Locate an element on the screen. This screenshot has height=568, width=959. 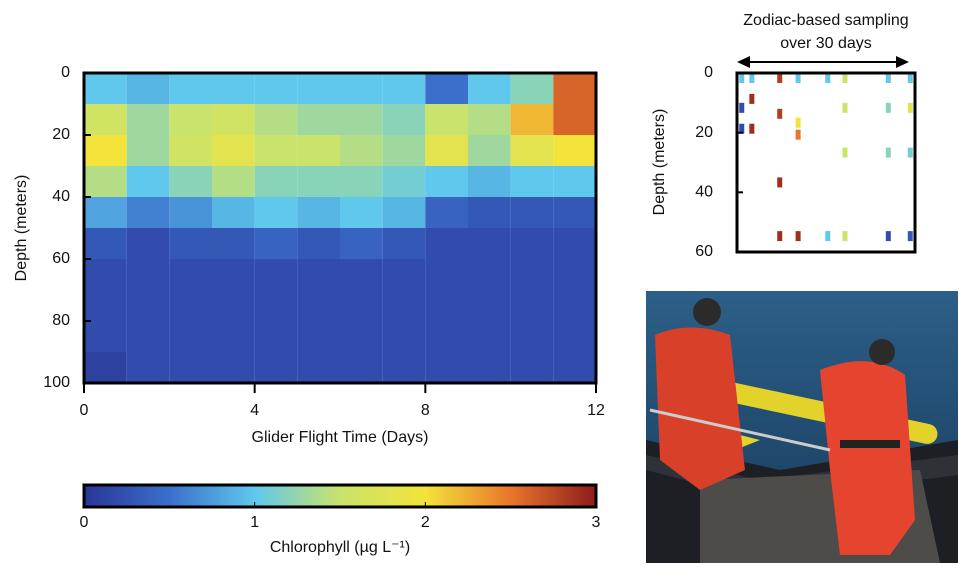
plot-axes is located at coordinates (826, 162).